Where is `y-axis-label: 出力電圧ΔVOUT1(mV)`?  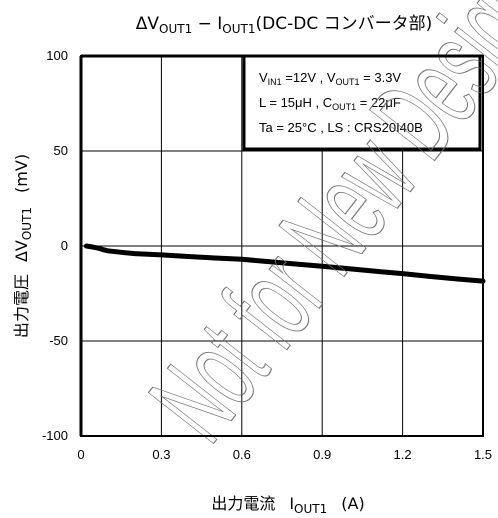
y-axis-label: 出力電圧ΔVOUT1(mV) is located at coordinates (23, 246).